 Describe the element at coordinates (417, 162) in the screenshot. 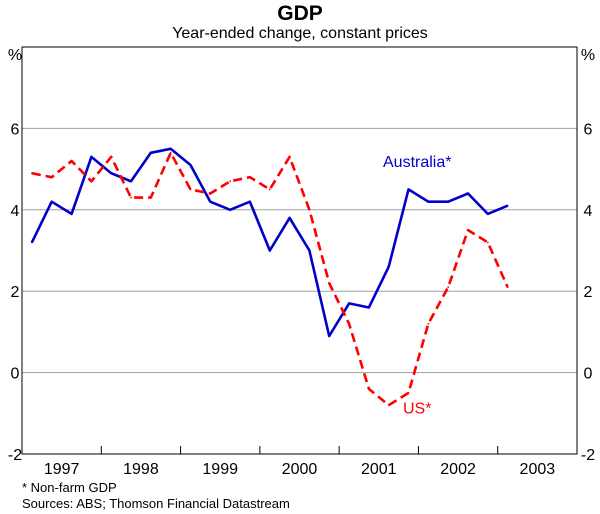

I see `series-label-australia: Australia*` at that location.